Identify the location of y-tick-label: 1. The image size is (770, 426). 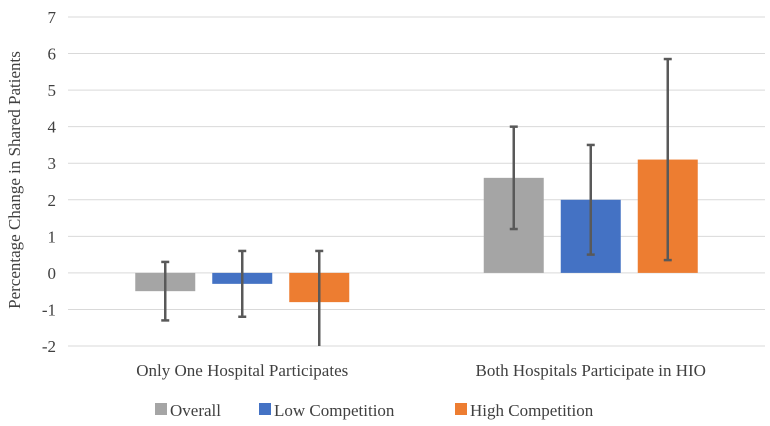
(52, 236).